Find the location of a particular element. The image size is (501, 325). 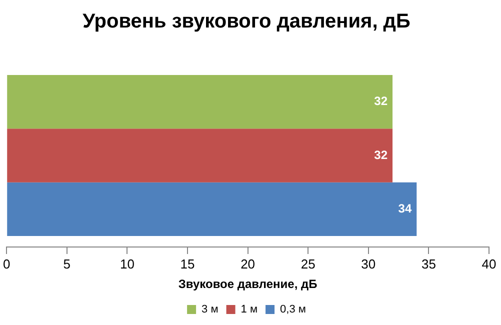

x-tick-label: 10 is located at coordinates (127, 264).